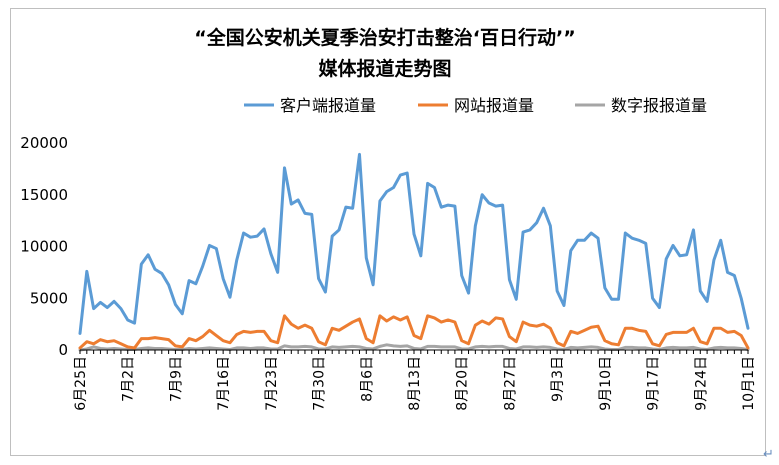 The image size is (779, 465). Describe the element at coordinates (129, 379) in the screenshot. I see `x-tick-label: 7月2日` at that location.